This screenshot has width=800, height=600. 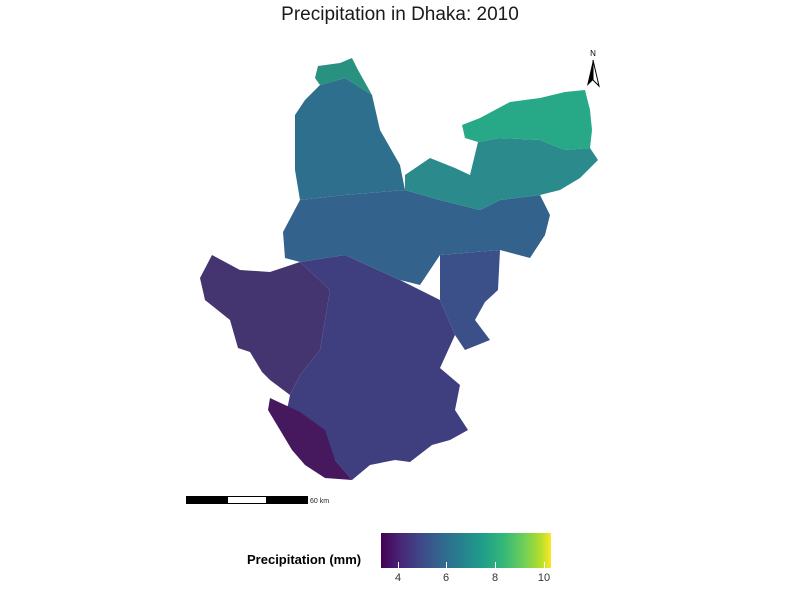 I want to click on north-label: N, so click(x=593, y=53).